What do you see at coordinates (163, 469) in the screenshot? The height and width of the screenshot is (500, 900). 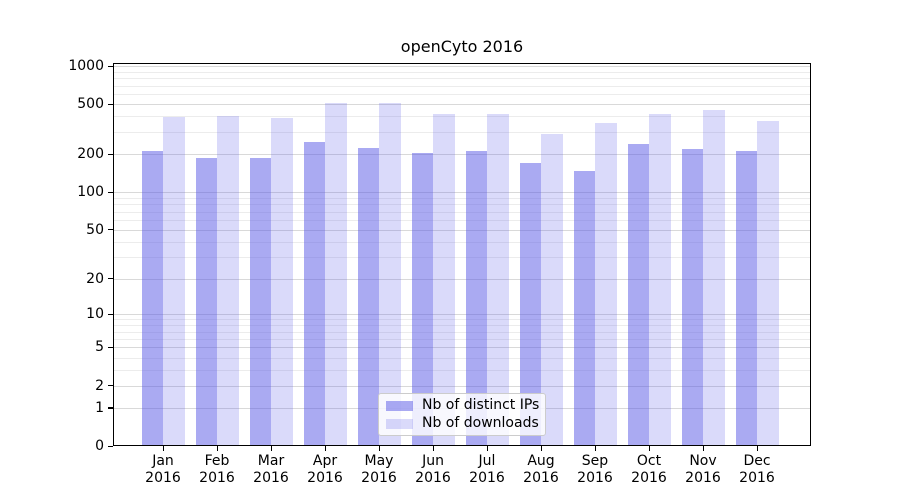 I see `x-tick-label-jan: Jan 2016` at bounding box center [163, 469].